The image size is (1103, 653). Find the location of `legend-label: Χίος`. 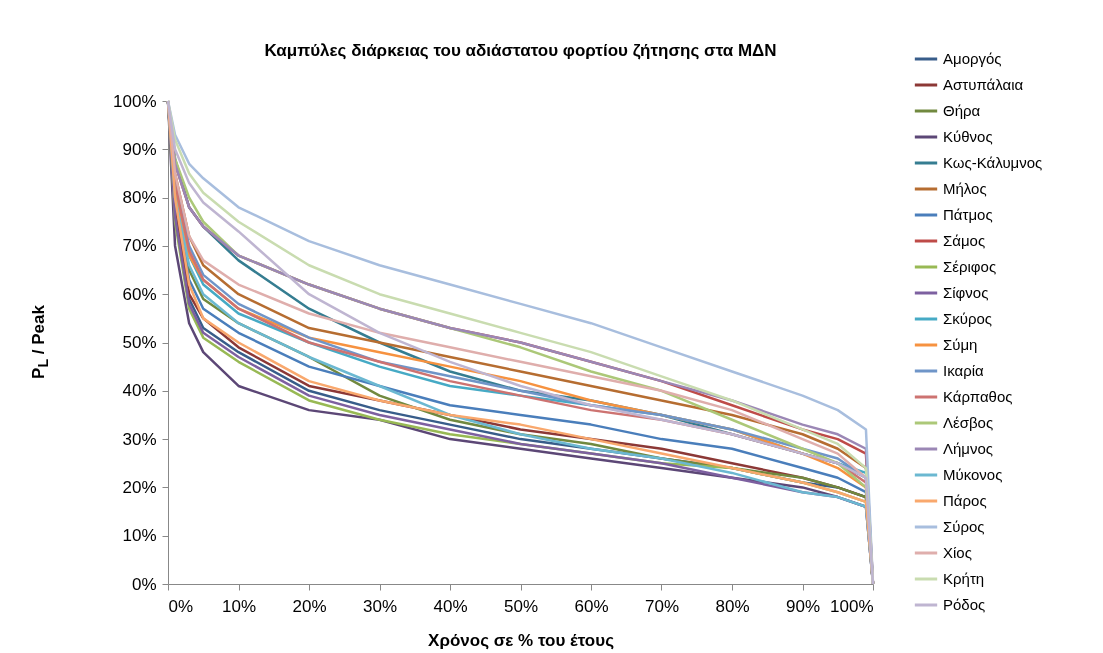

legend-label: Χίος is located at coordinates (957, 552).